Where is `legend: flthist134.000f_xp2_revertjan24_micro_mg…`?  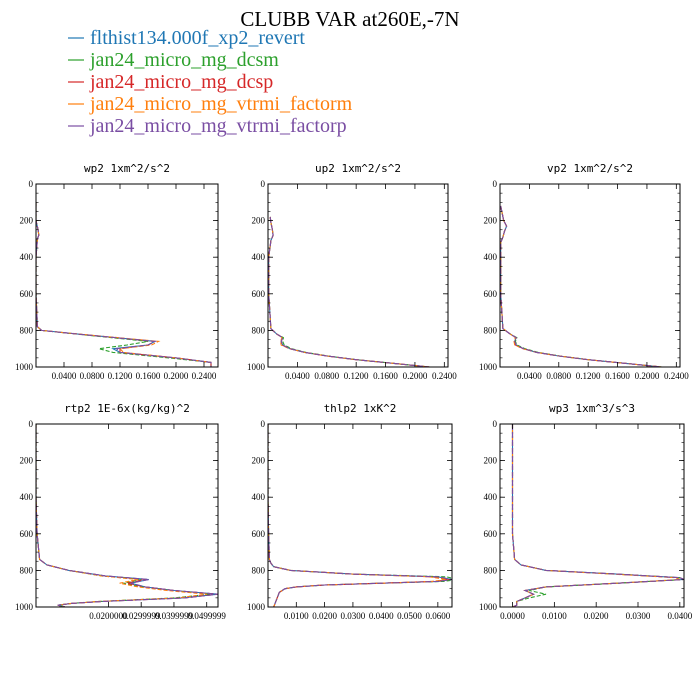
legend: flthist134.000f_xp2_revertjan24_micro_mg… is located at coordinates (210, 82).